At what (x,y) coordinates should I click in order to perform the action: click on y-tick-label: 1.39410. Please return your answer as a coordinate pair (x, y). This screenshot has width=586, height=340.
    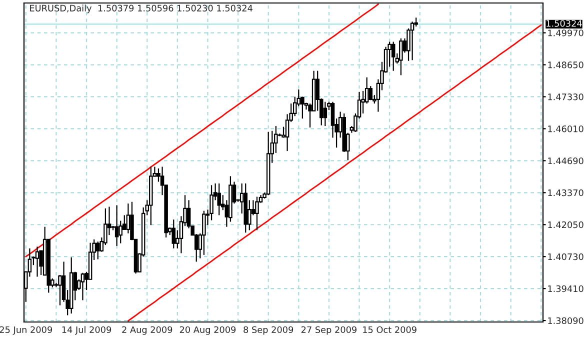
    Looking at the image, I should click on (566, 288).